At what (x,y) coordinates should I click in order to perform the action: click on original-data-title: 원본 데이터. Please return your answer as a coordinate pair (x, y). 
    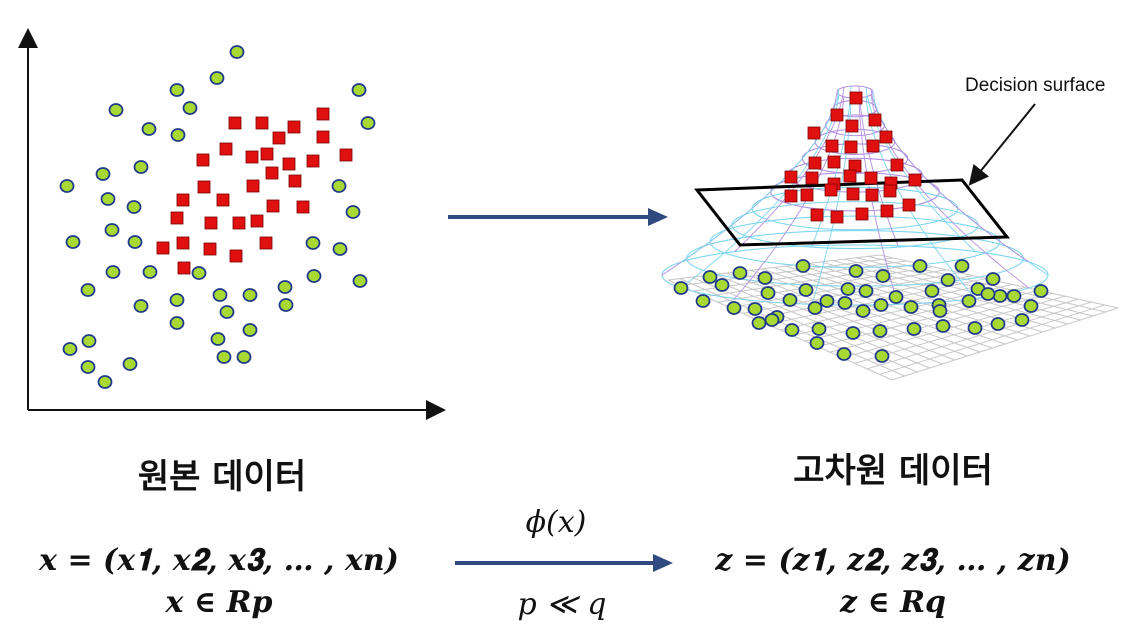
    Looking at the image, I should click on (222, 477).